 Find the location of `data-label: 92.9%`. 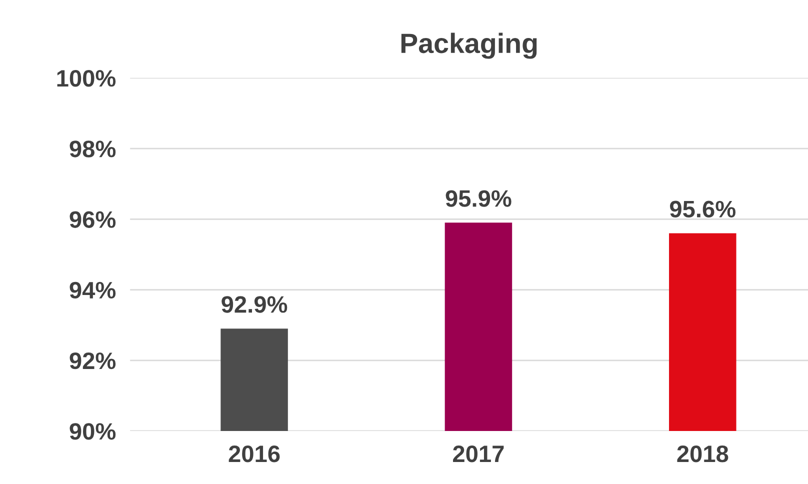

data-label: 92.9% is located at coordinates (255, 304).